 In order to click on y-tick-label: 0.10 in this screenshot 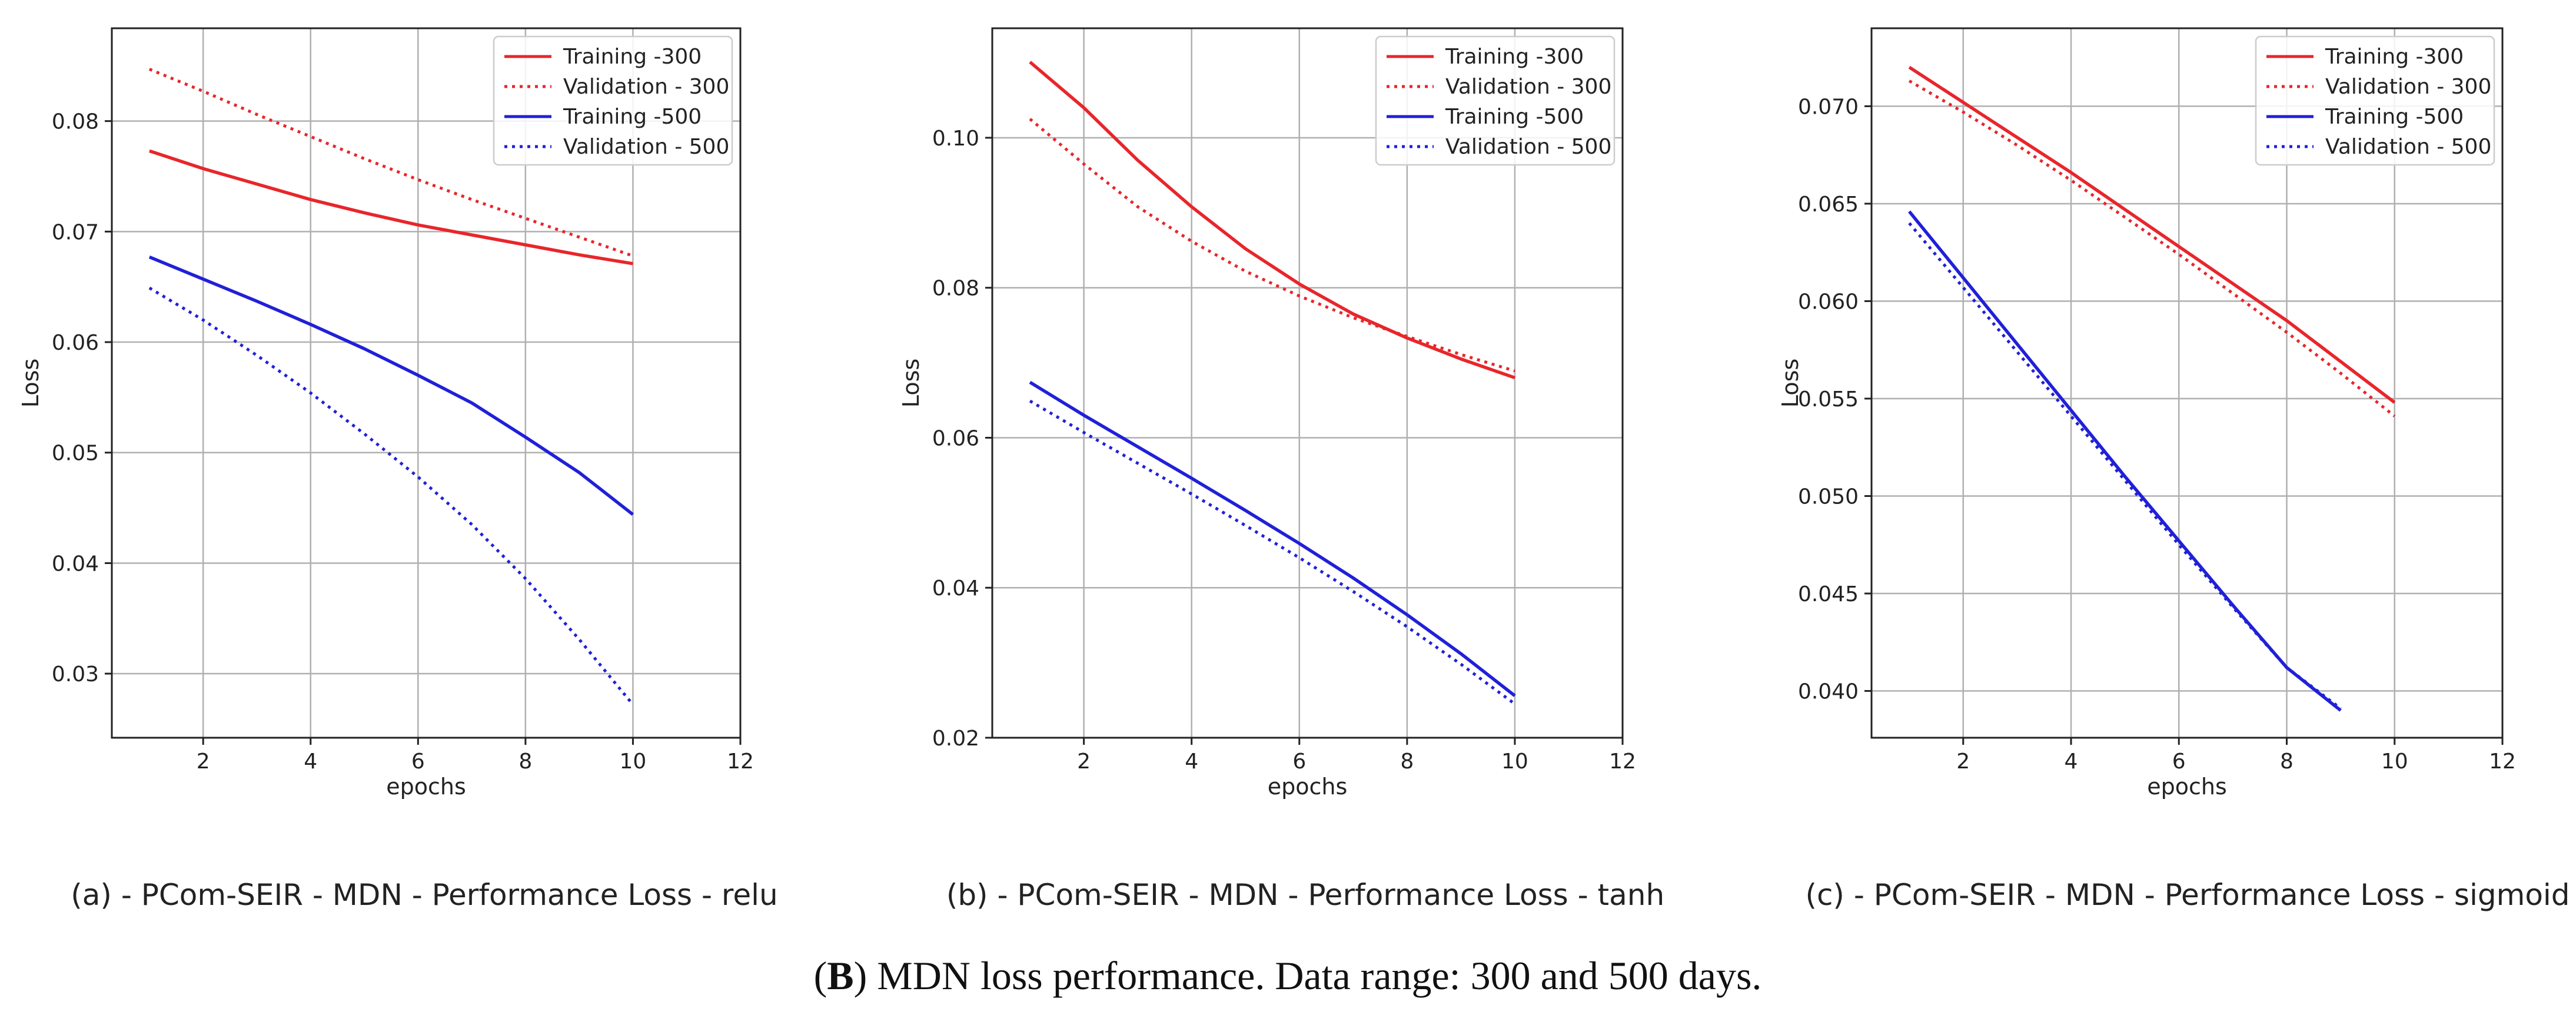, I will do `click(955, 139)`.